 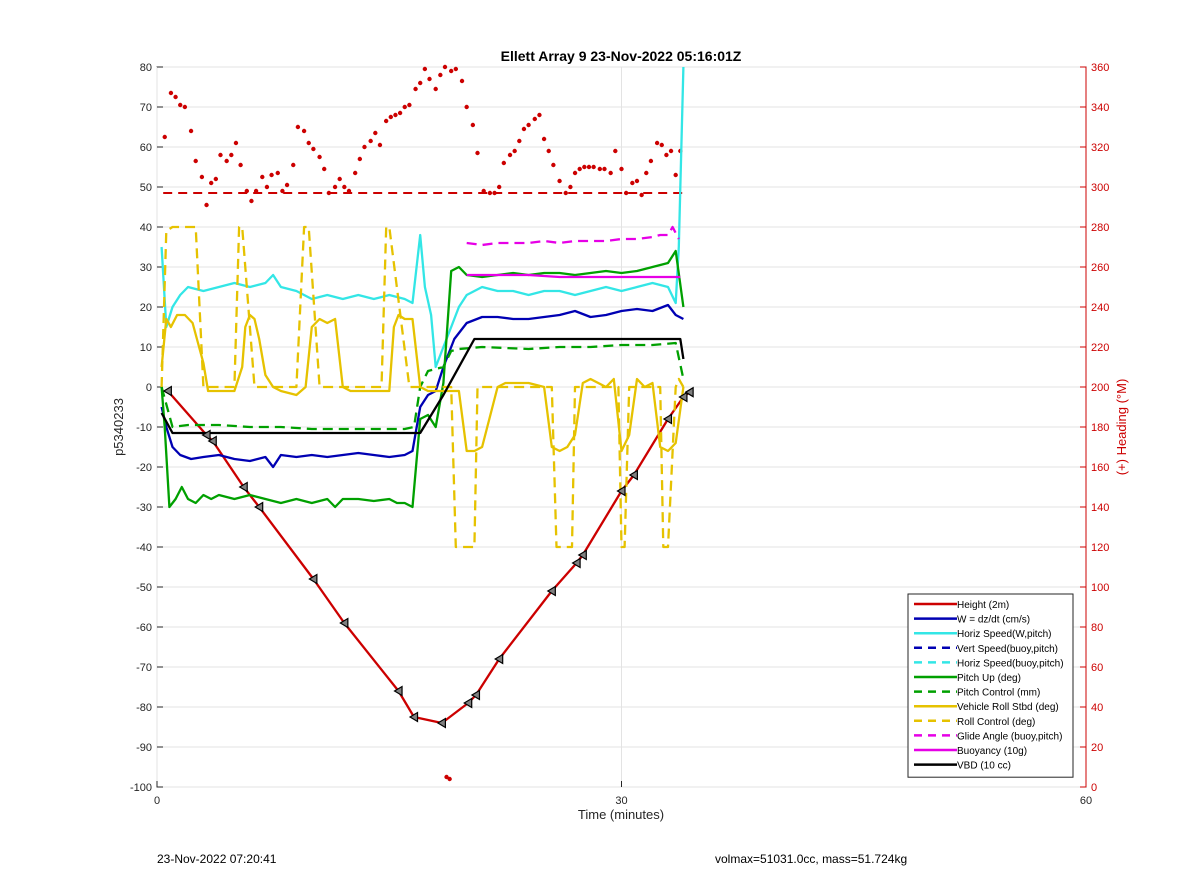 What do you see at coordinates (621, 814) in the screenshot?
I see `x-axis-label: Time (minutes)` at bounding box center [621, 814].